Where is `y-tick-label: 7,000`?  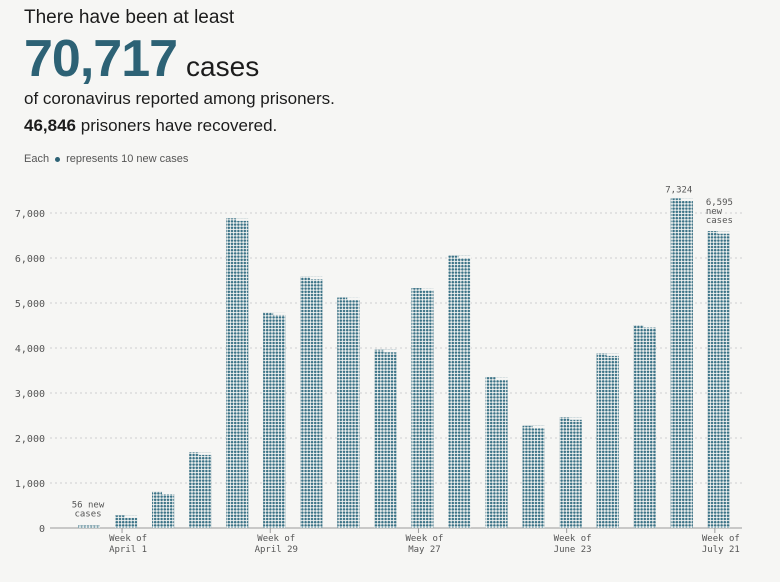
y-tick-label: 7,000 is located at coordinates (30, 214).